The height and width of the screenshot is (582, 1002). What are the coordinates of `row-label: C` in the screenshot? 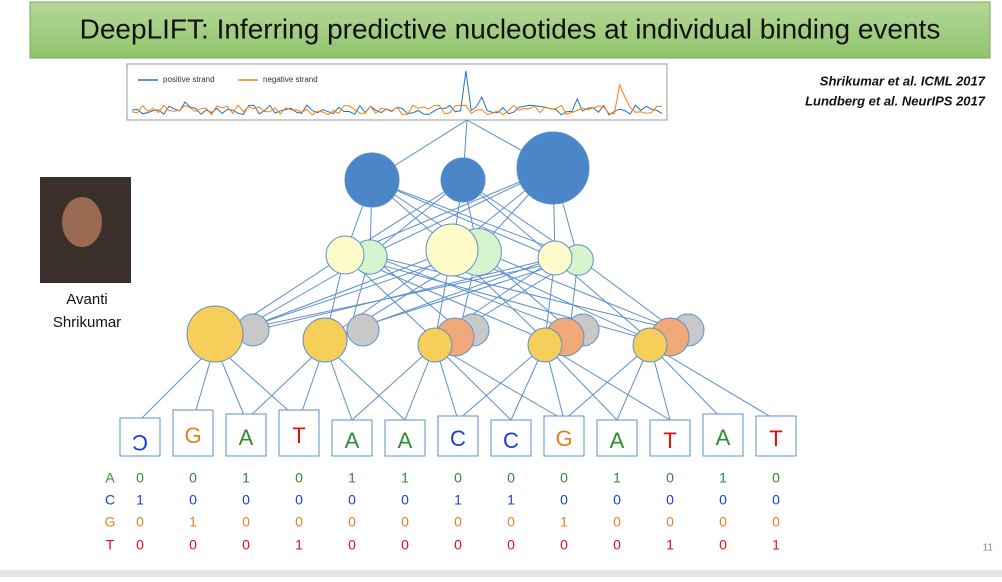 It's located at (110, 500).